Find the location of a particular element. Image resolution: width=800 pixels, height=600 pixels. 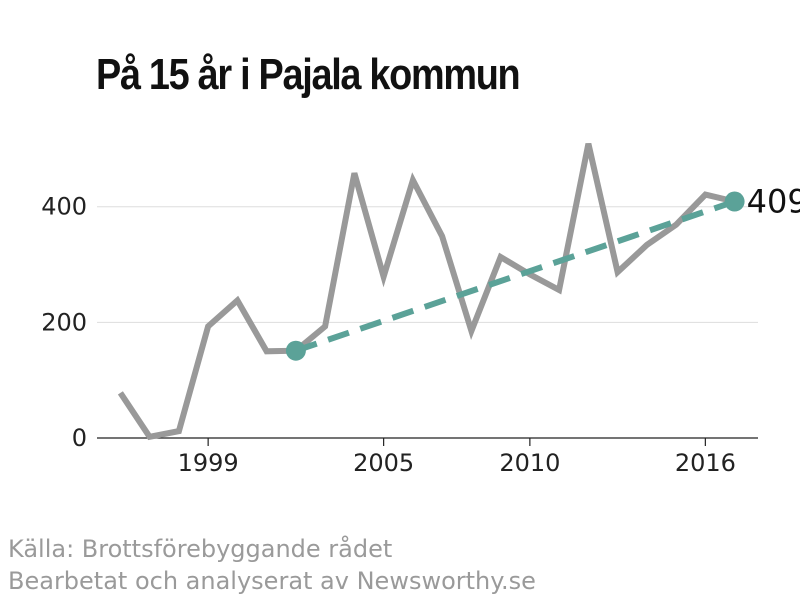

x-tick-label: 2010 is located at coordinates (529, 463).